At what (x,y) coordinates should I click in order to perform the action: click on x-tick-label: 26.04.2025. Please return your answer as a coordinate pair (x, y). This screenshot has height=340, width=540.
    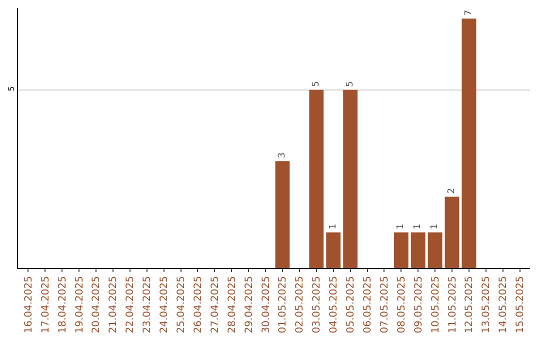
    Looking at the image, I should click on (198, 305).